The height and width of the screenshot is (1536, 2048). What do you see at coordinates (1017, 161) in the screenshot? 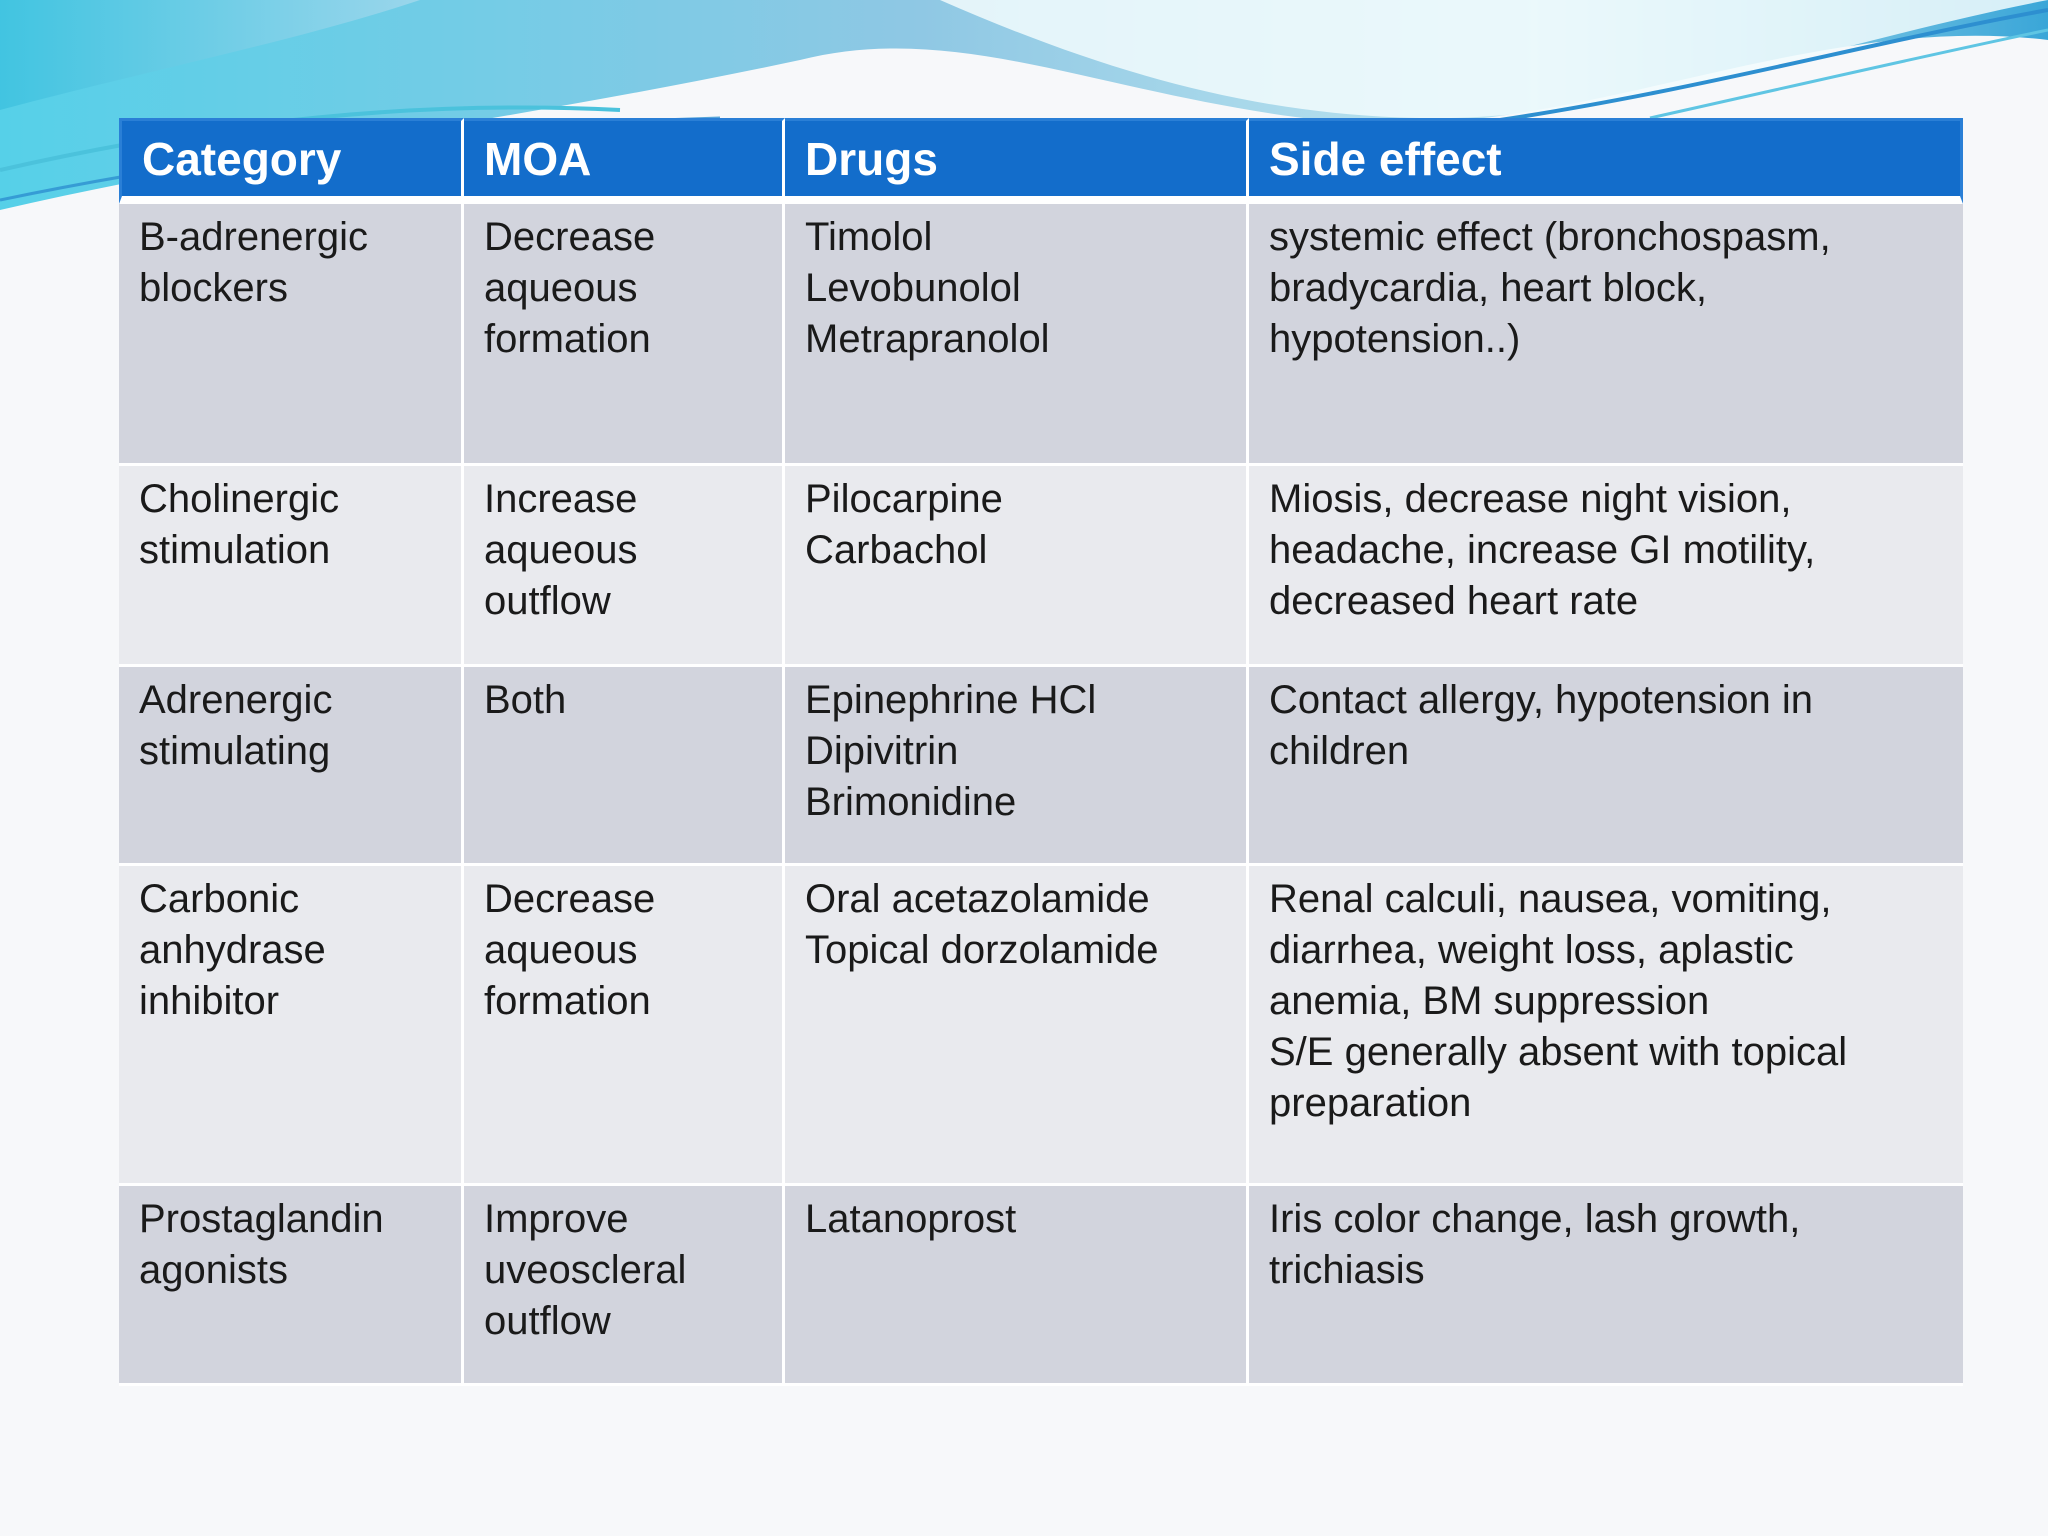
I see `header-drugs: Drugs` at bounding box center [1017, 161].